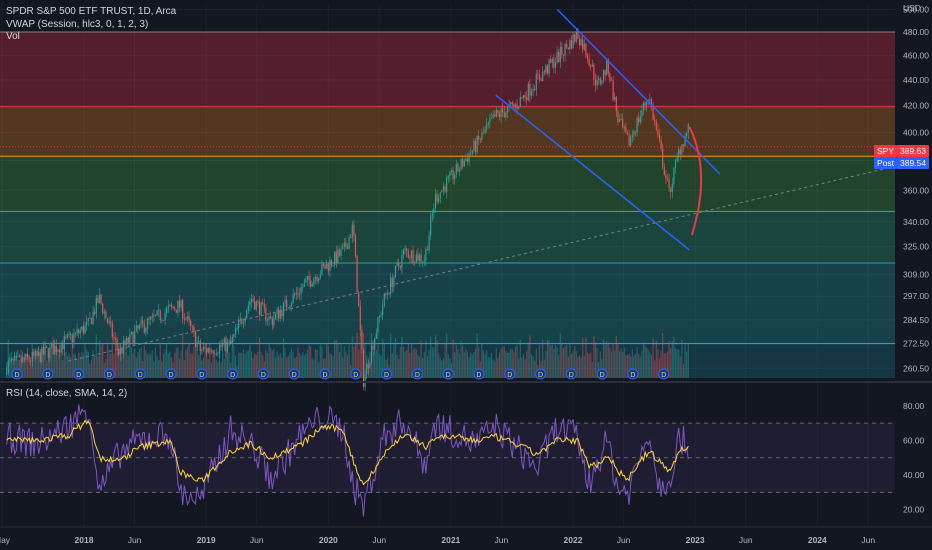 The image size is (932, 550). I want to click on volume-legend: Vol, so click(13, 36).